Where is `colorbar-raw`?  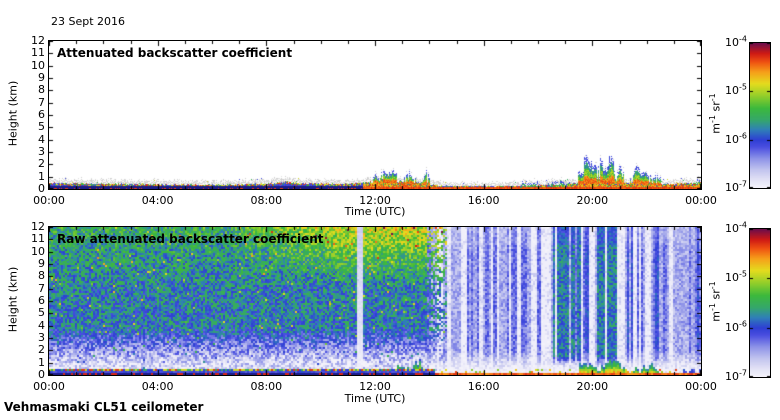 colorbar-raw is located at coordinates (760, 303).